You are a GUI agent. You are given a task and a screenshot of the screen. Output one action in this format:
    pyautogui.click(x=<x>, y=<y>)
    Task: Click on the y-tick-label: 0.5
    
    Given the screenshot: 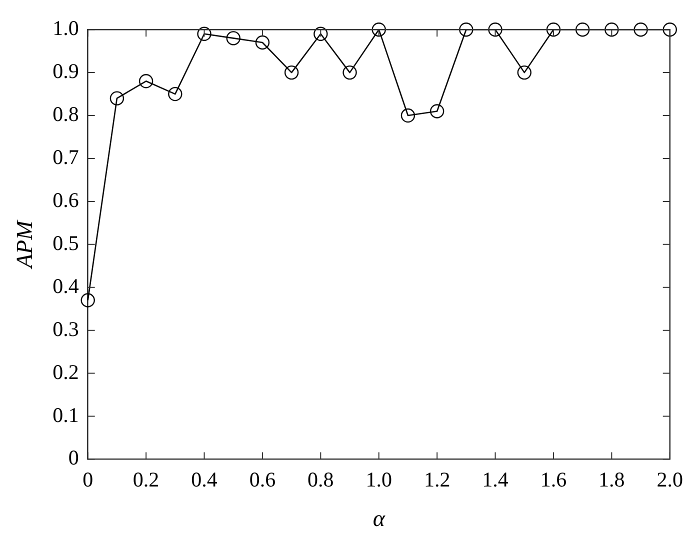 What is the action you would take?
    pyautogui.click(x=65, y=242)
    